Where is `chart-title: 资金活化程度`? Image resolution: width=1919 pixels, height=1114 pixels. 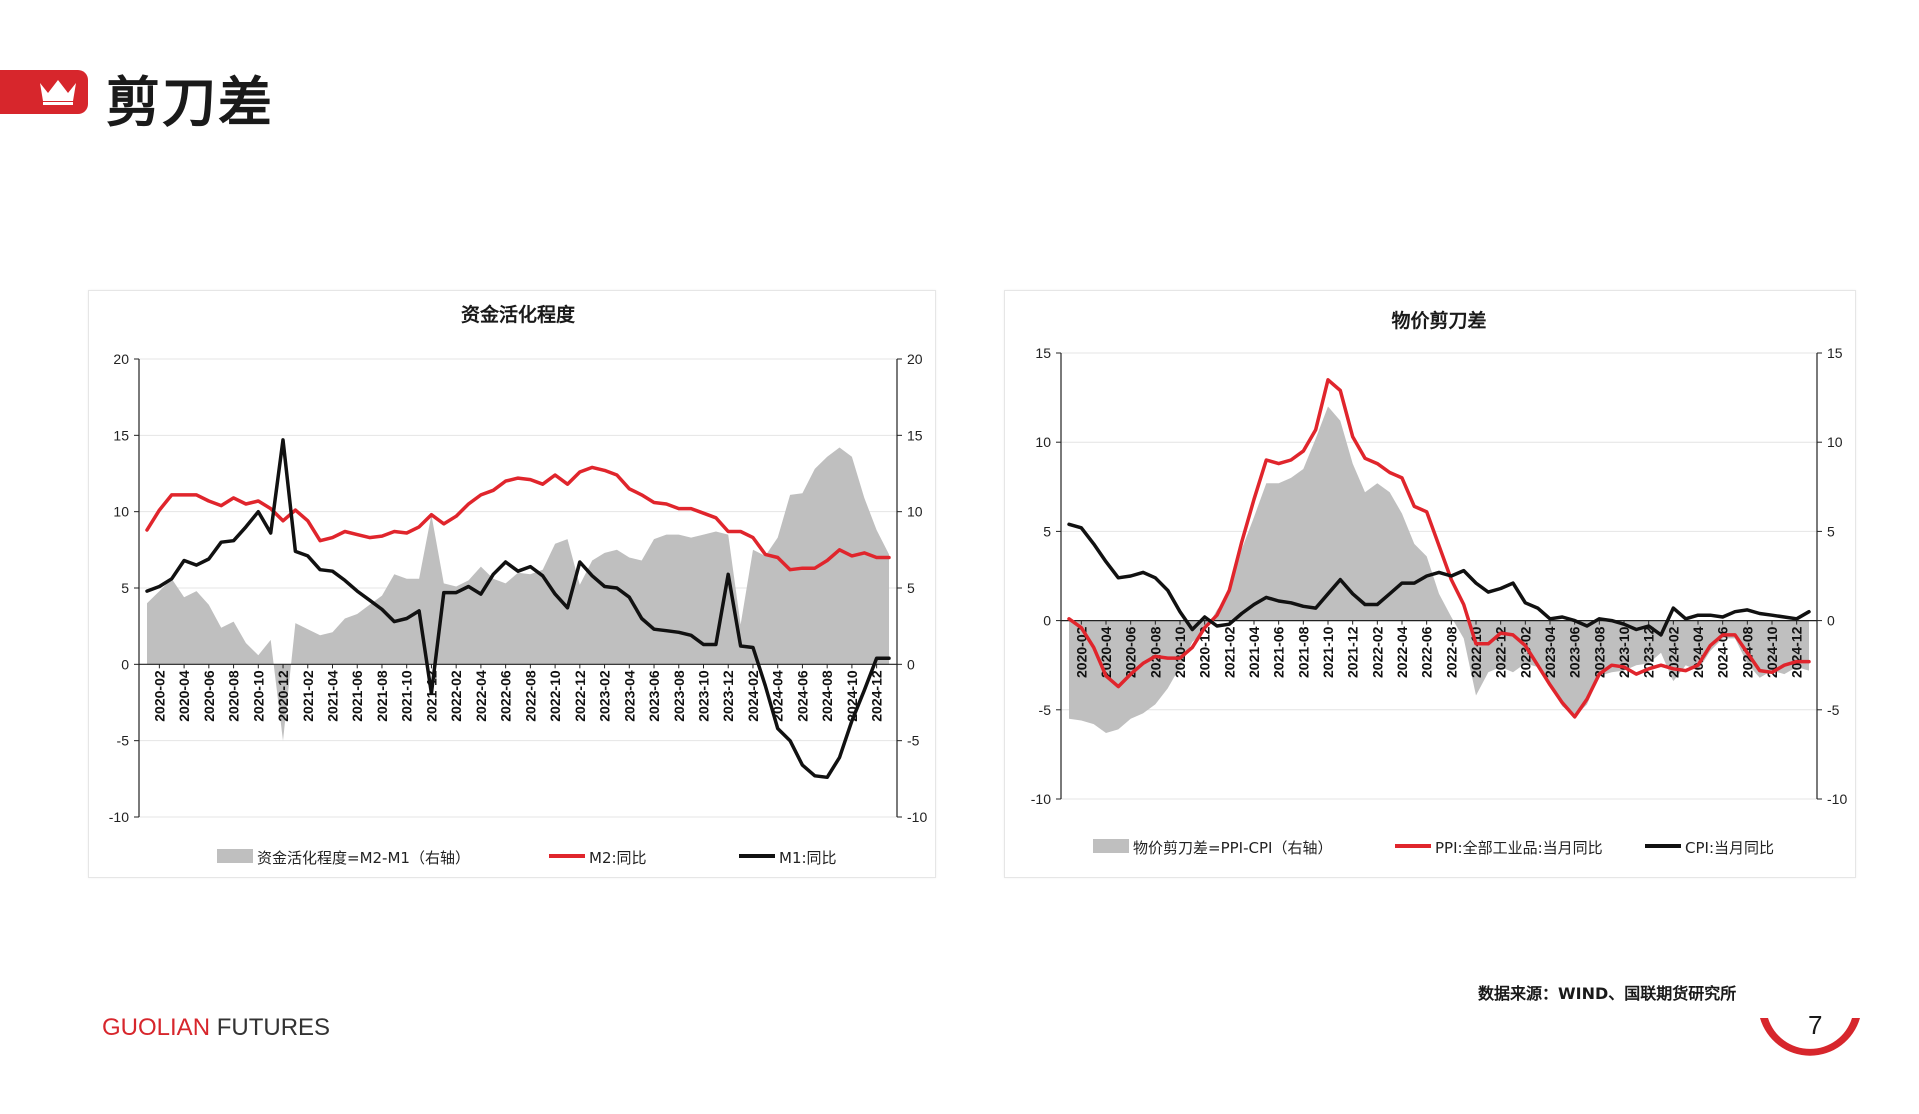 chart-title: 资金活化程度 is located at coordinates (518, 314).